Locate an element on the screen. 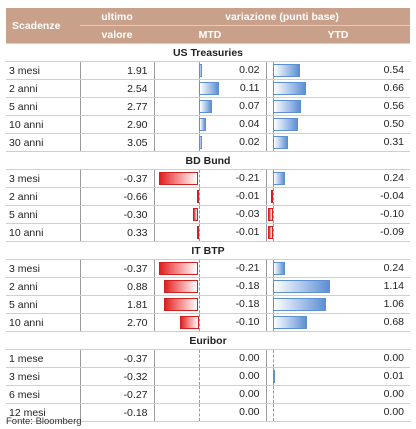  cell-ytd-value: 0.56 is located at coordinates (393, 106).